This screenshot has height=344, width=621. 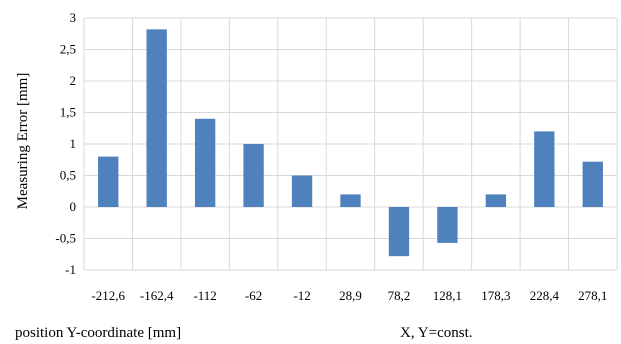 I want to click on x-tick-label: -12, so click(x=301, y=295).